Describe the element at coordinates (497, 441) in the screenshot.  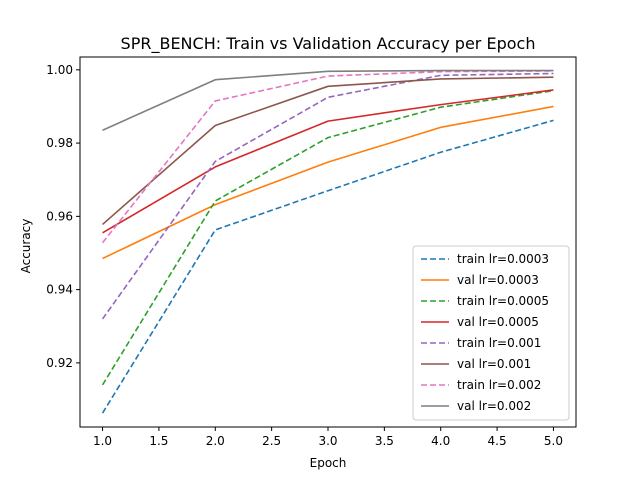
I see `x-tick-label: 4.5` at that location.